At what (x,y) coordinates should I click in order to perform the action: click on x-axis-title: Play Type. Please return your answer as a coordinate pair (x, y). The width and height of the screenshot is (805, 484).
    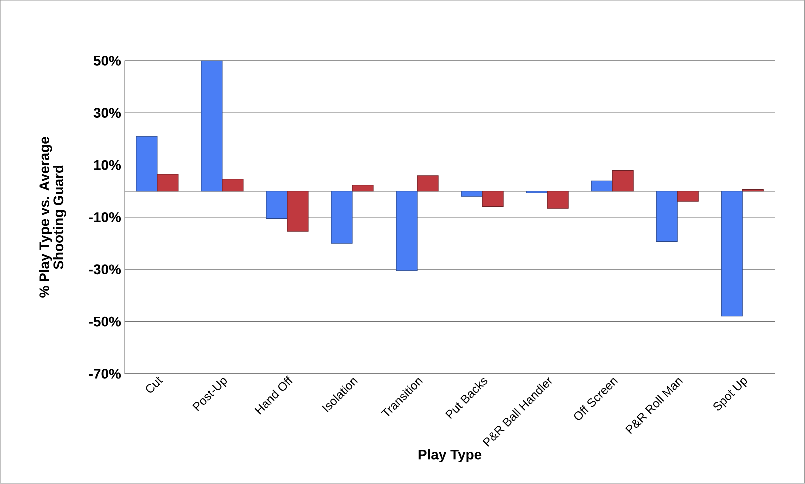
    Looking at the image, I should click on (450, 456).